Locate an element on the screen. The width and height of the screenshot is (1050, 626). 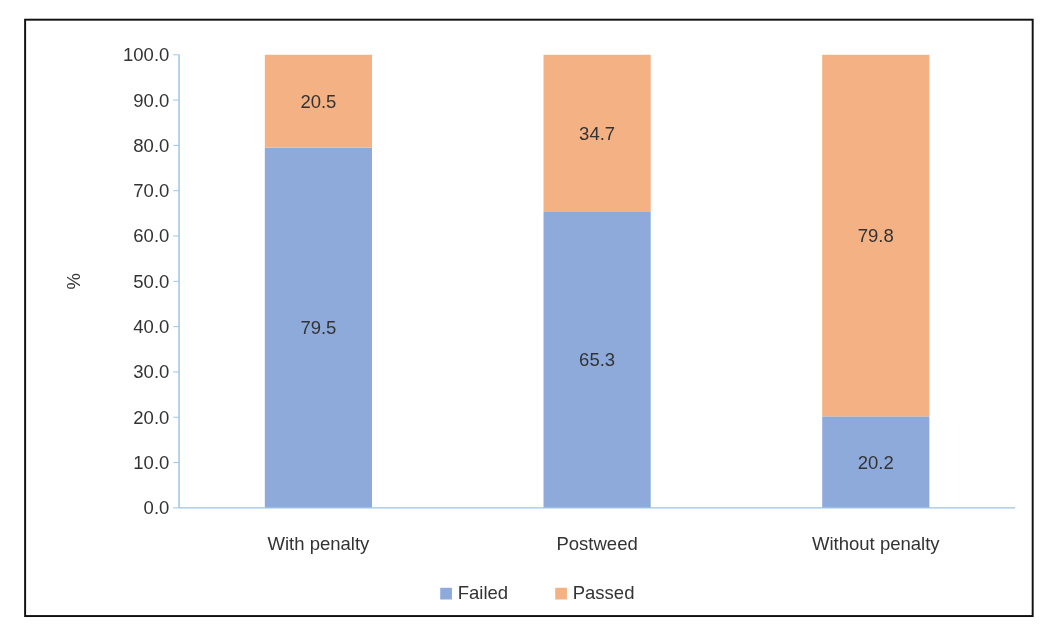
data-label: 20.2 is located at coordinates (875, 462).